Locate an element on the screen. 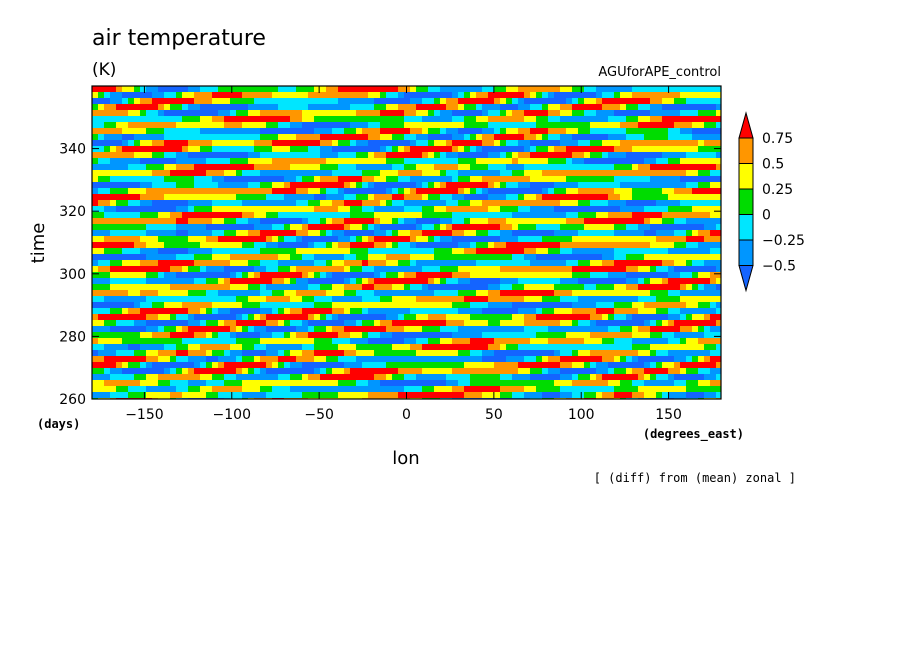  x-axis-label: lon is located at coordinates (405, 458).